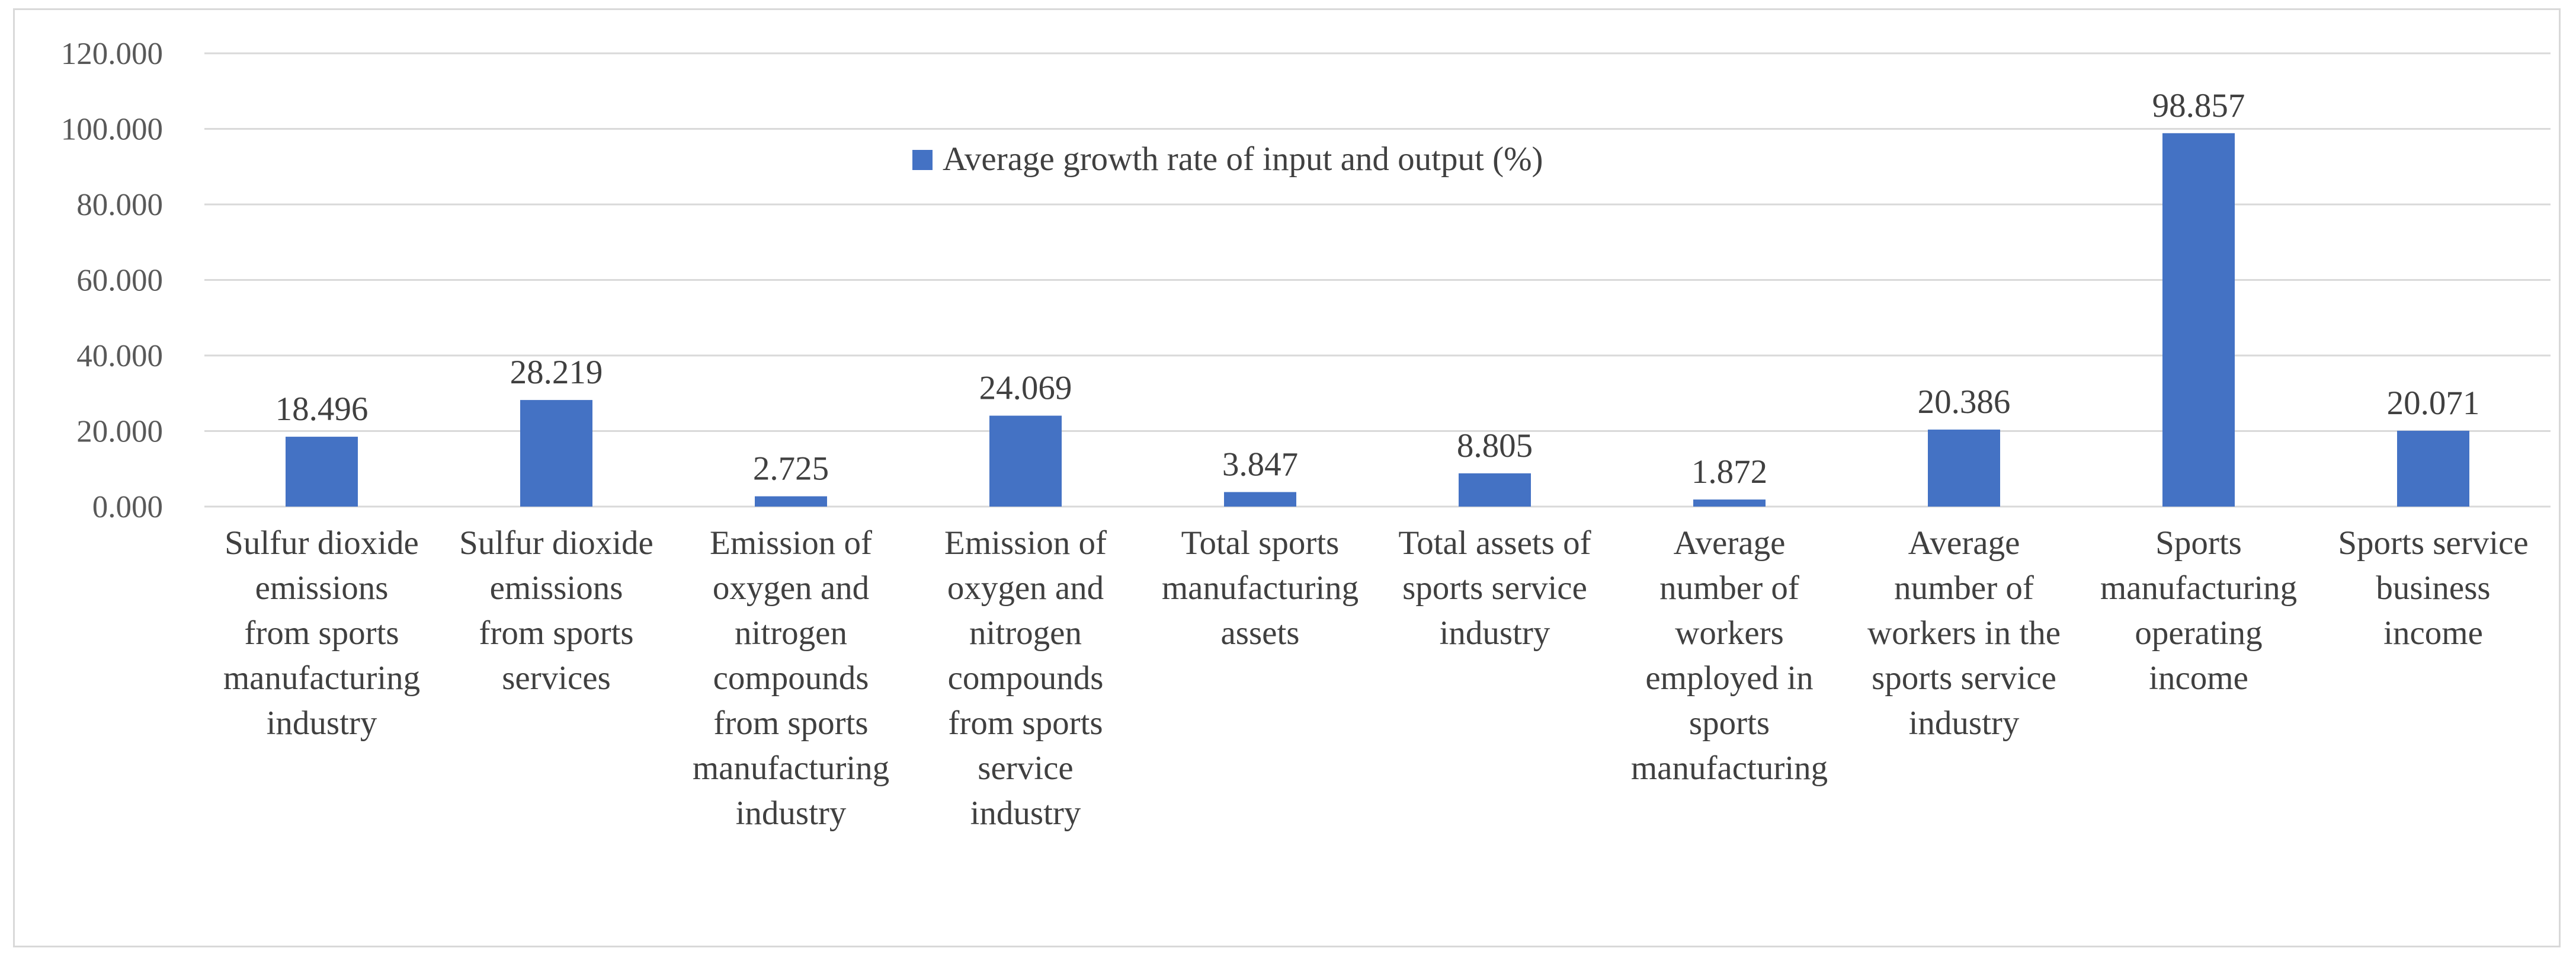  Describe the element at coordinates (1495, 446) in the screenshot. I see `data-label: 8.805` at that location.